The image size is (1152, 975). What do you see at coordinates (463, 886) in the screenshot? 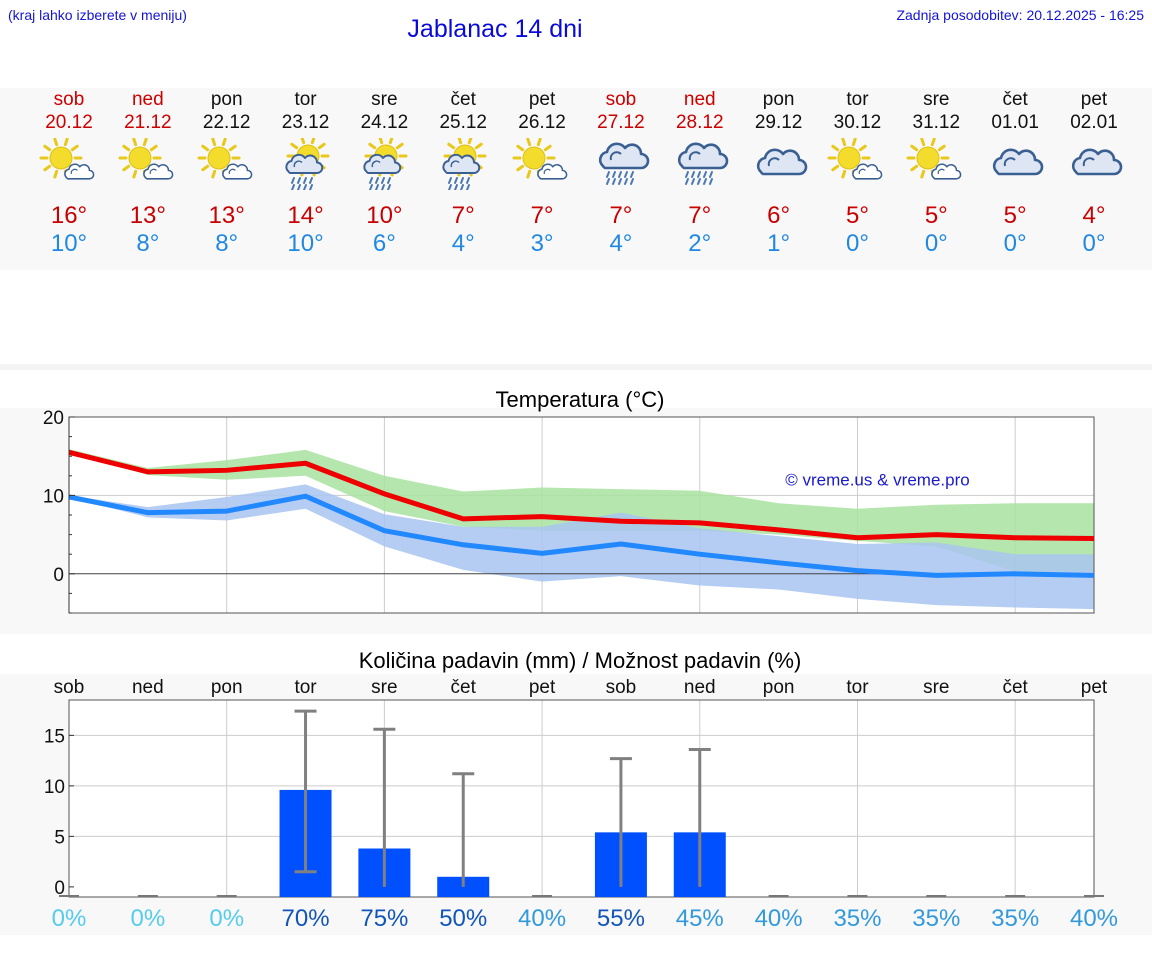
I see `precipitation-bar` at bounding box center [463, 886].